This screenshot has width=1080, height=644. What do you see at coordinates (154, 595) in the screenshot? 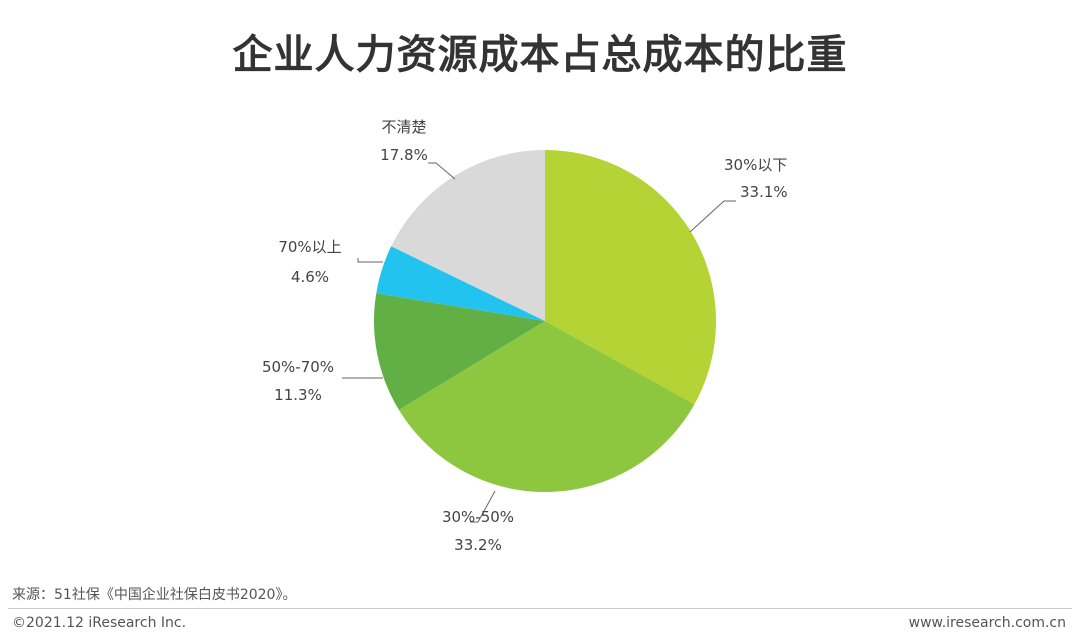
I see `source-note: 来源：51社保《中国企业社保白皮书2020》。` at bounding box center [154, 595].